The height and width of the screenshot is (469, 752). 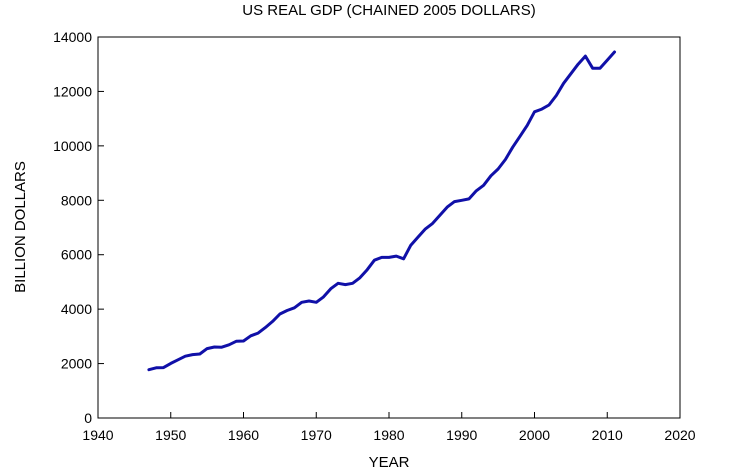 I want to click on y-tick-label: 2000, so click(x=76, y=364).